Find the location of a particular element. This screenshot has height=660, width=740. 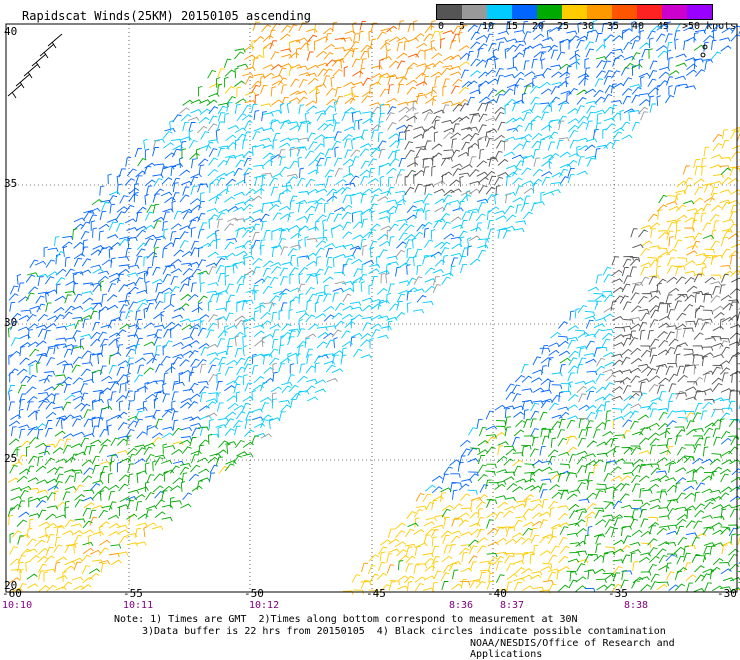

wind-speed-legend: 0 5 10 15 20 25 30 35 40 45 >50 knots is located at coordinates (586, 19).